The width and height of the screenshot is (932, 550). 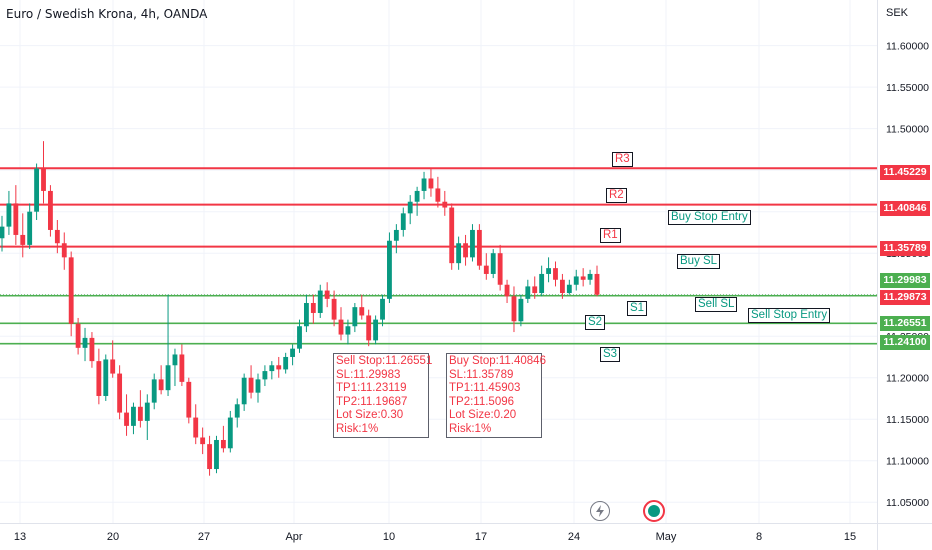 I want to click on badge-r3: 11.45229, so click(x=905, y=172).